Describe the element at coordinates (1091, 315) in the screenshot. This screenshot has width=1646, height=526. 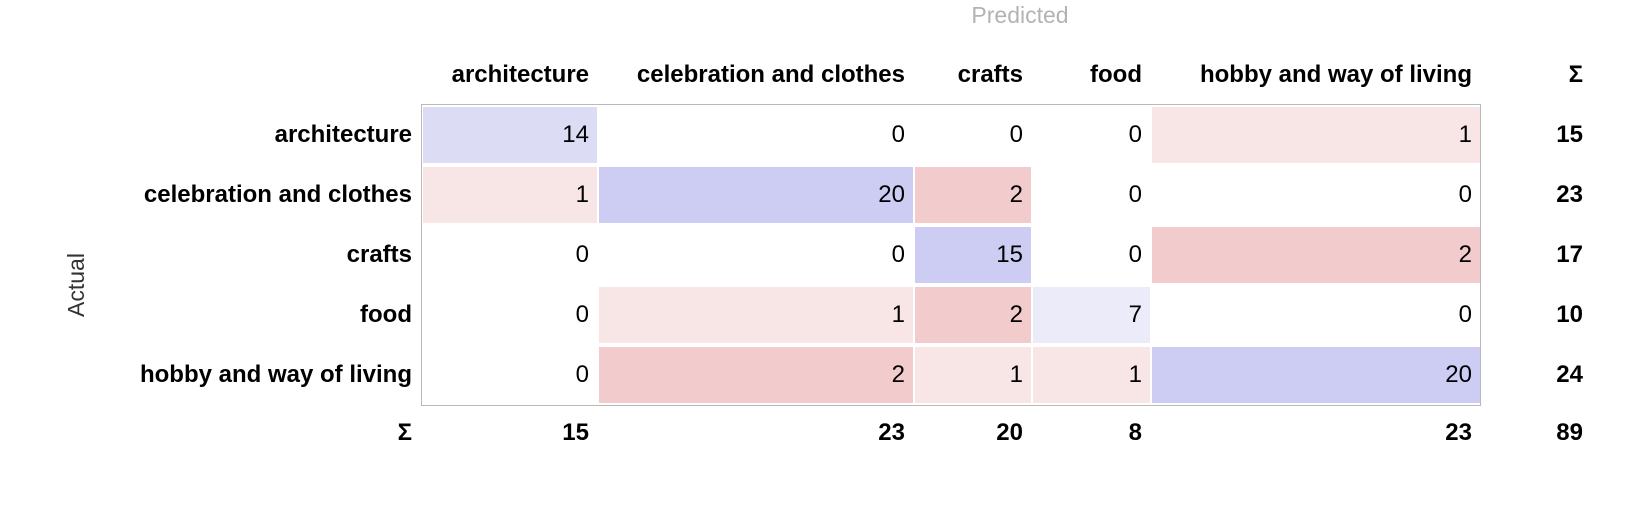
I see `matrix-cell: 7` at that location.